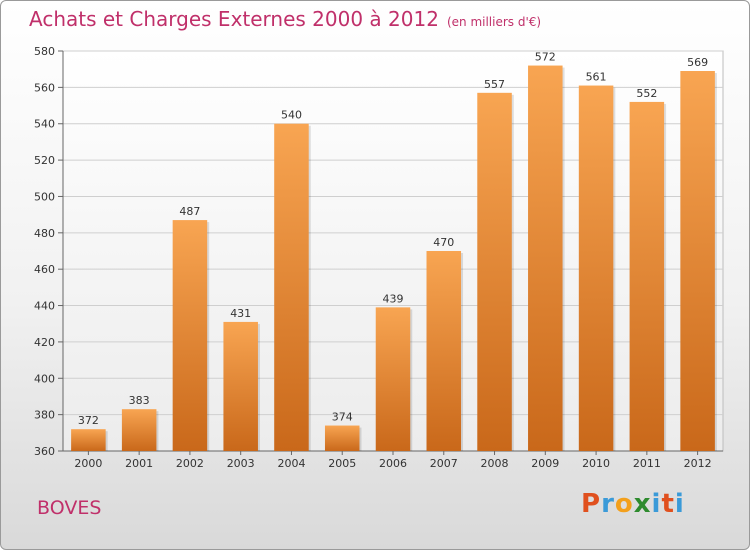 The width and height of the screenshot is (750, 550). I want to click on x-tick-label: 2012, so click(698, 463).